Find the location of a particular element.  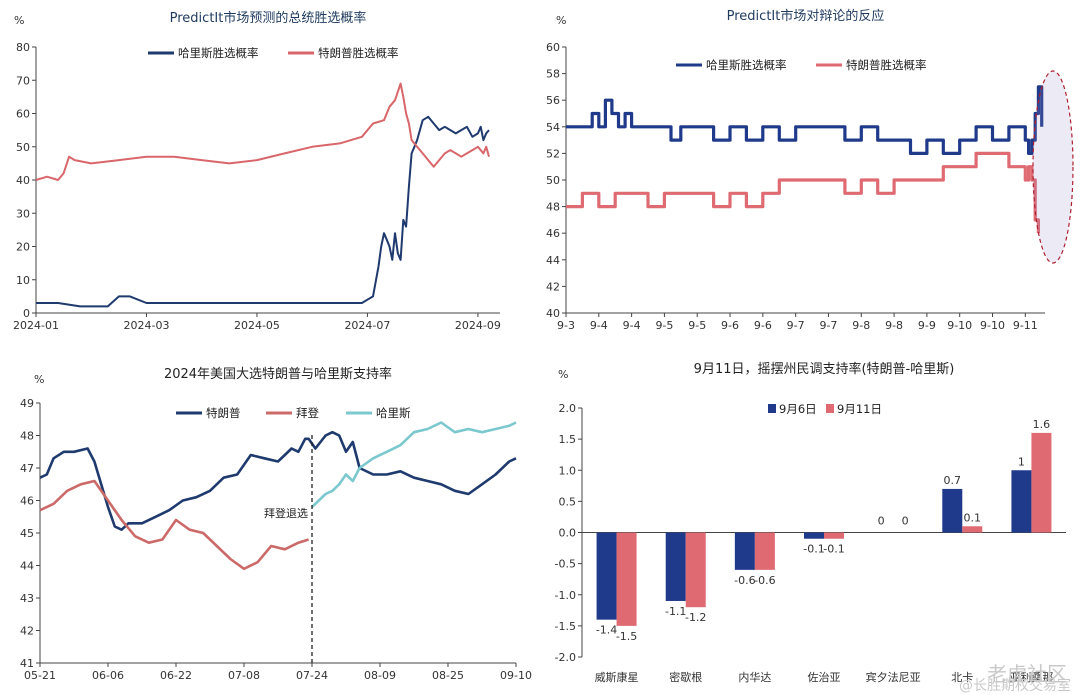

c4-category-1: 密歇根 is located at coordinates (685, 677).